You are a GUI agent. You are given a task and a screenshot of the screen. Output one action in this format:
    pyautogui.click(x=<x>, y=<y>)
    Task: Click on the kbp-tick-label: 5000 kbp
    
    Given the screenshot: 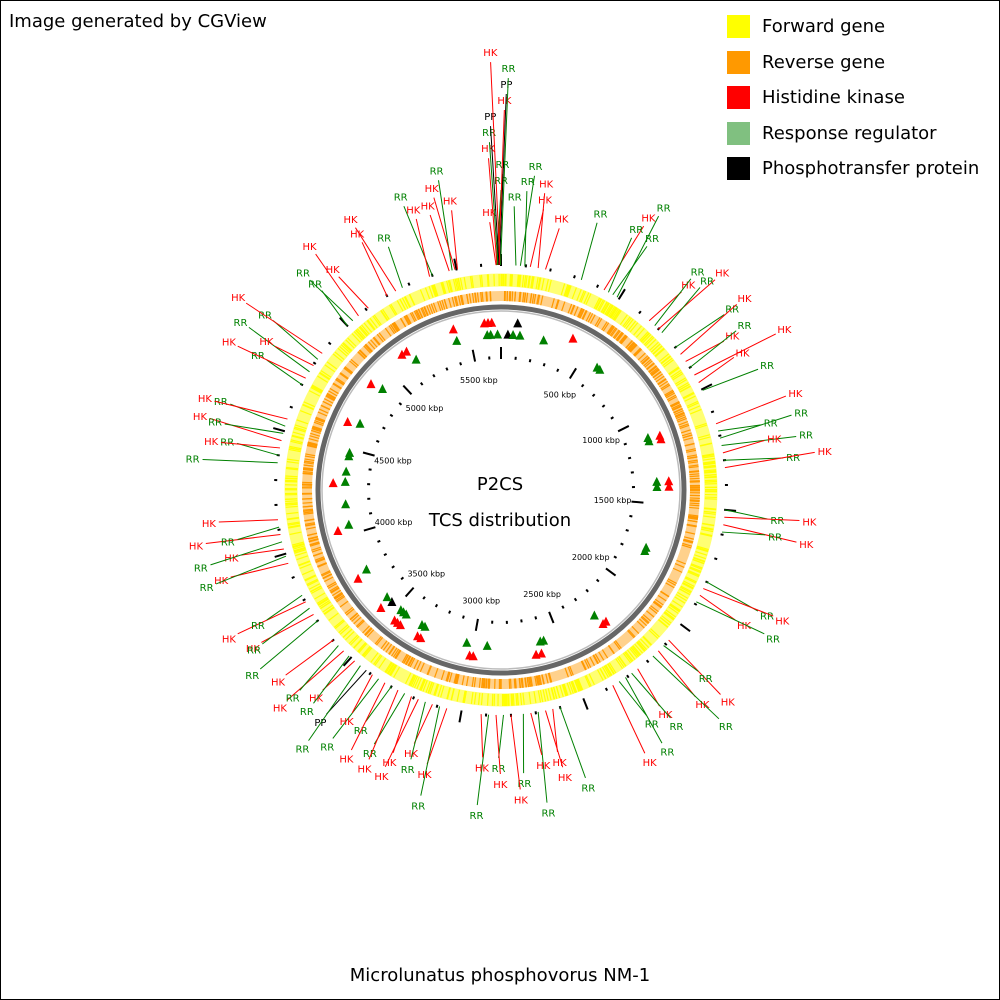 What is the action you would take?
    pyautogui.click(x=425, y=408)
    